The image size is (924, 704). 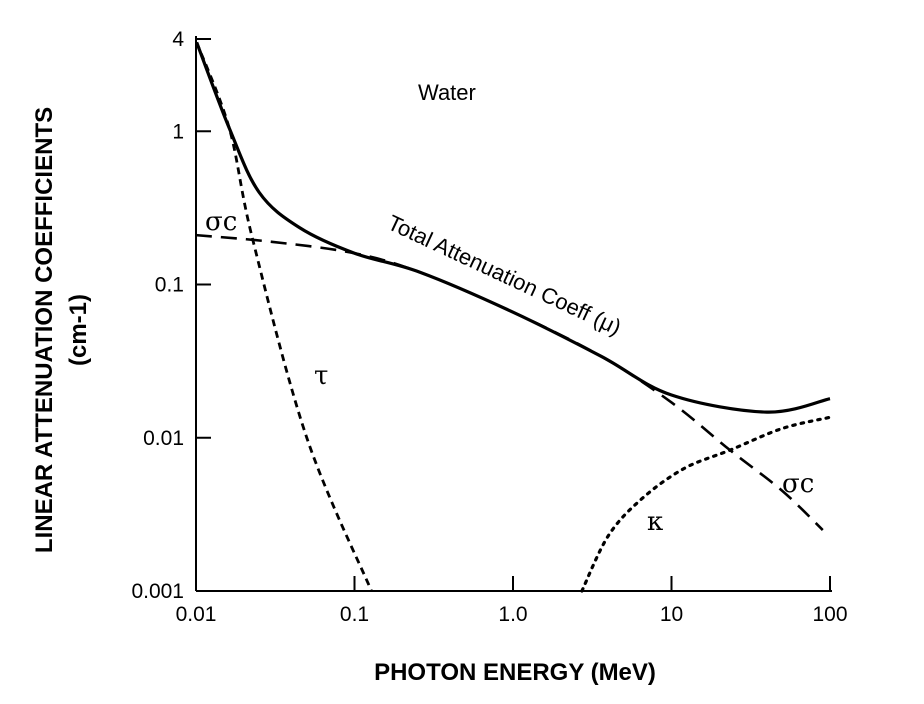 What do you see at coordinates (163, 438) in the screenshot?
I see `y-tick-label: 0.01` at bounding box center [163, 438].